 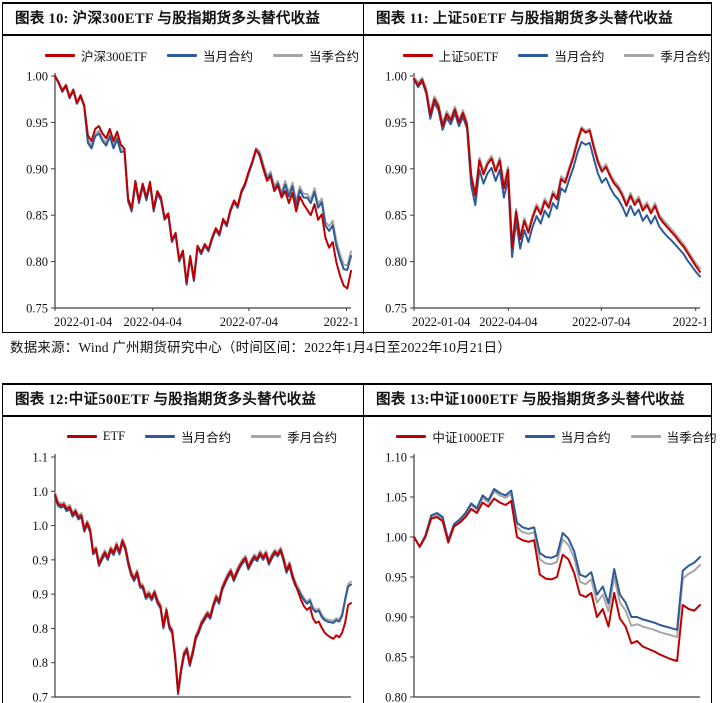 I want to click on legend-label: 沪深300ETF, so click(x=113, y=56).